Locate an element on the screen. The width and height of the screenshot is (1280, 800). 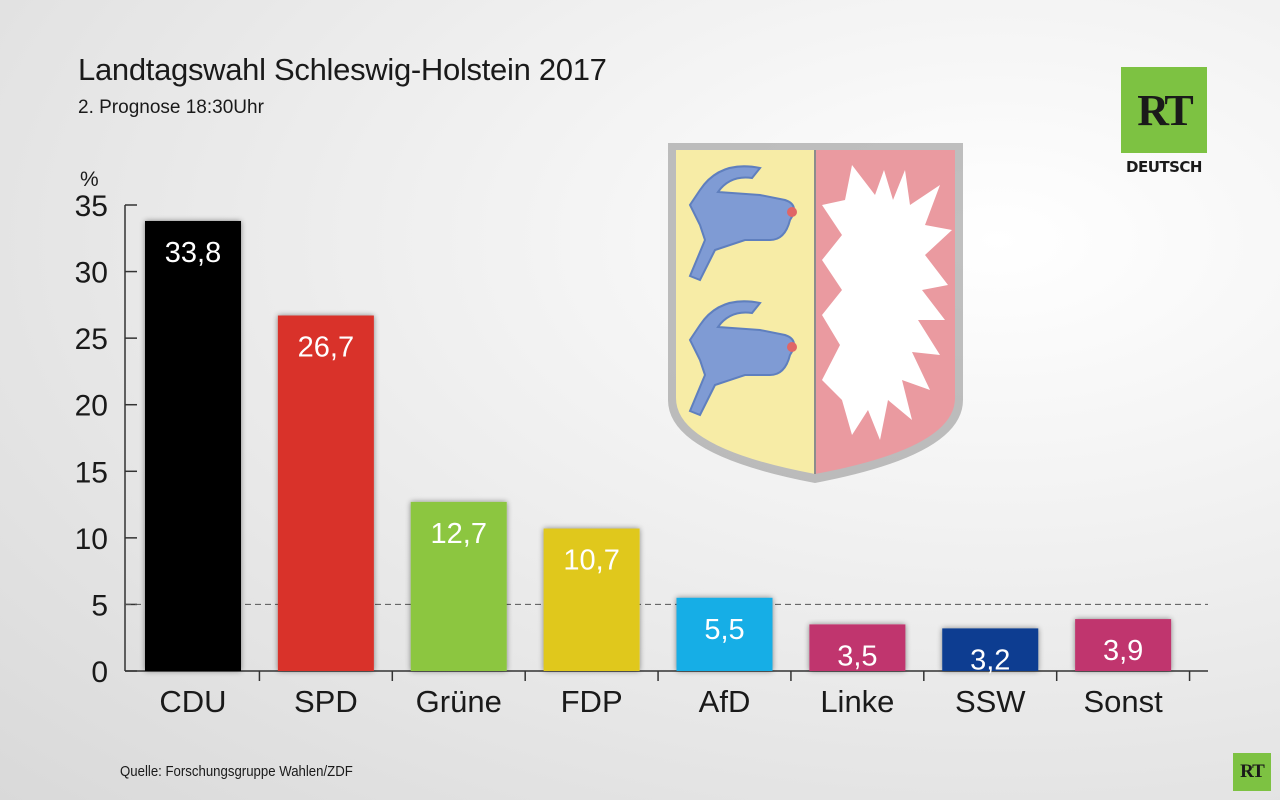
rt-logo-subtitle: DEUTSCH is located at coordinates (1164, 167).